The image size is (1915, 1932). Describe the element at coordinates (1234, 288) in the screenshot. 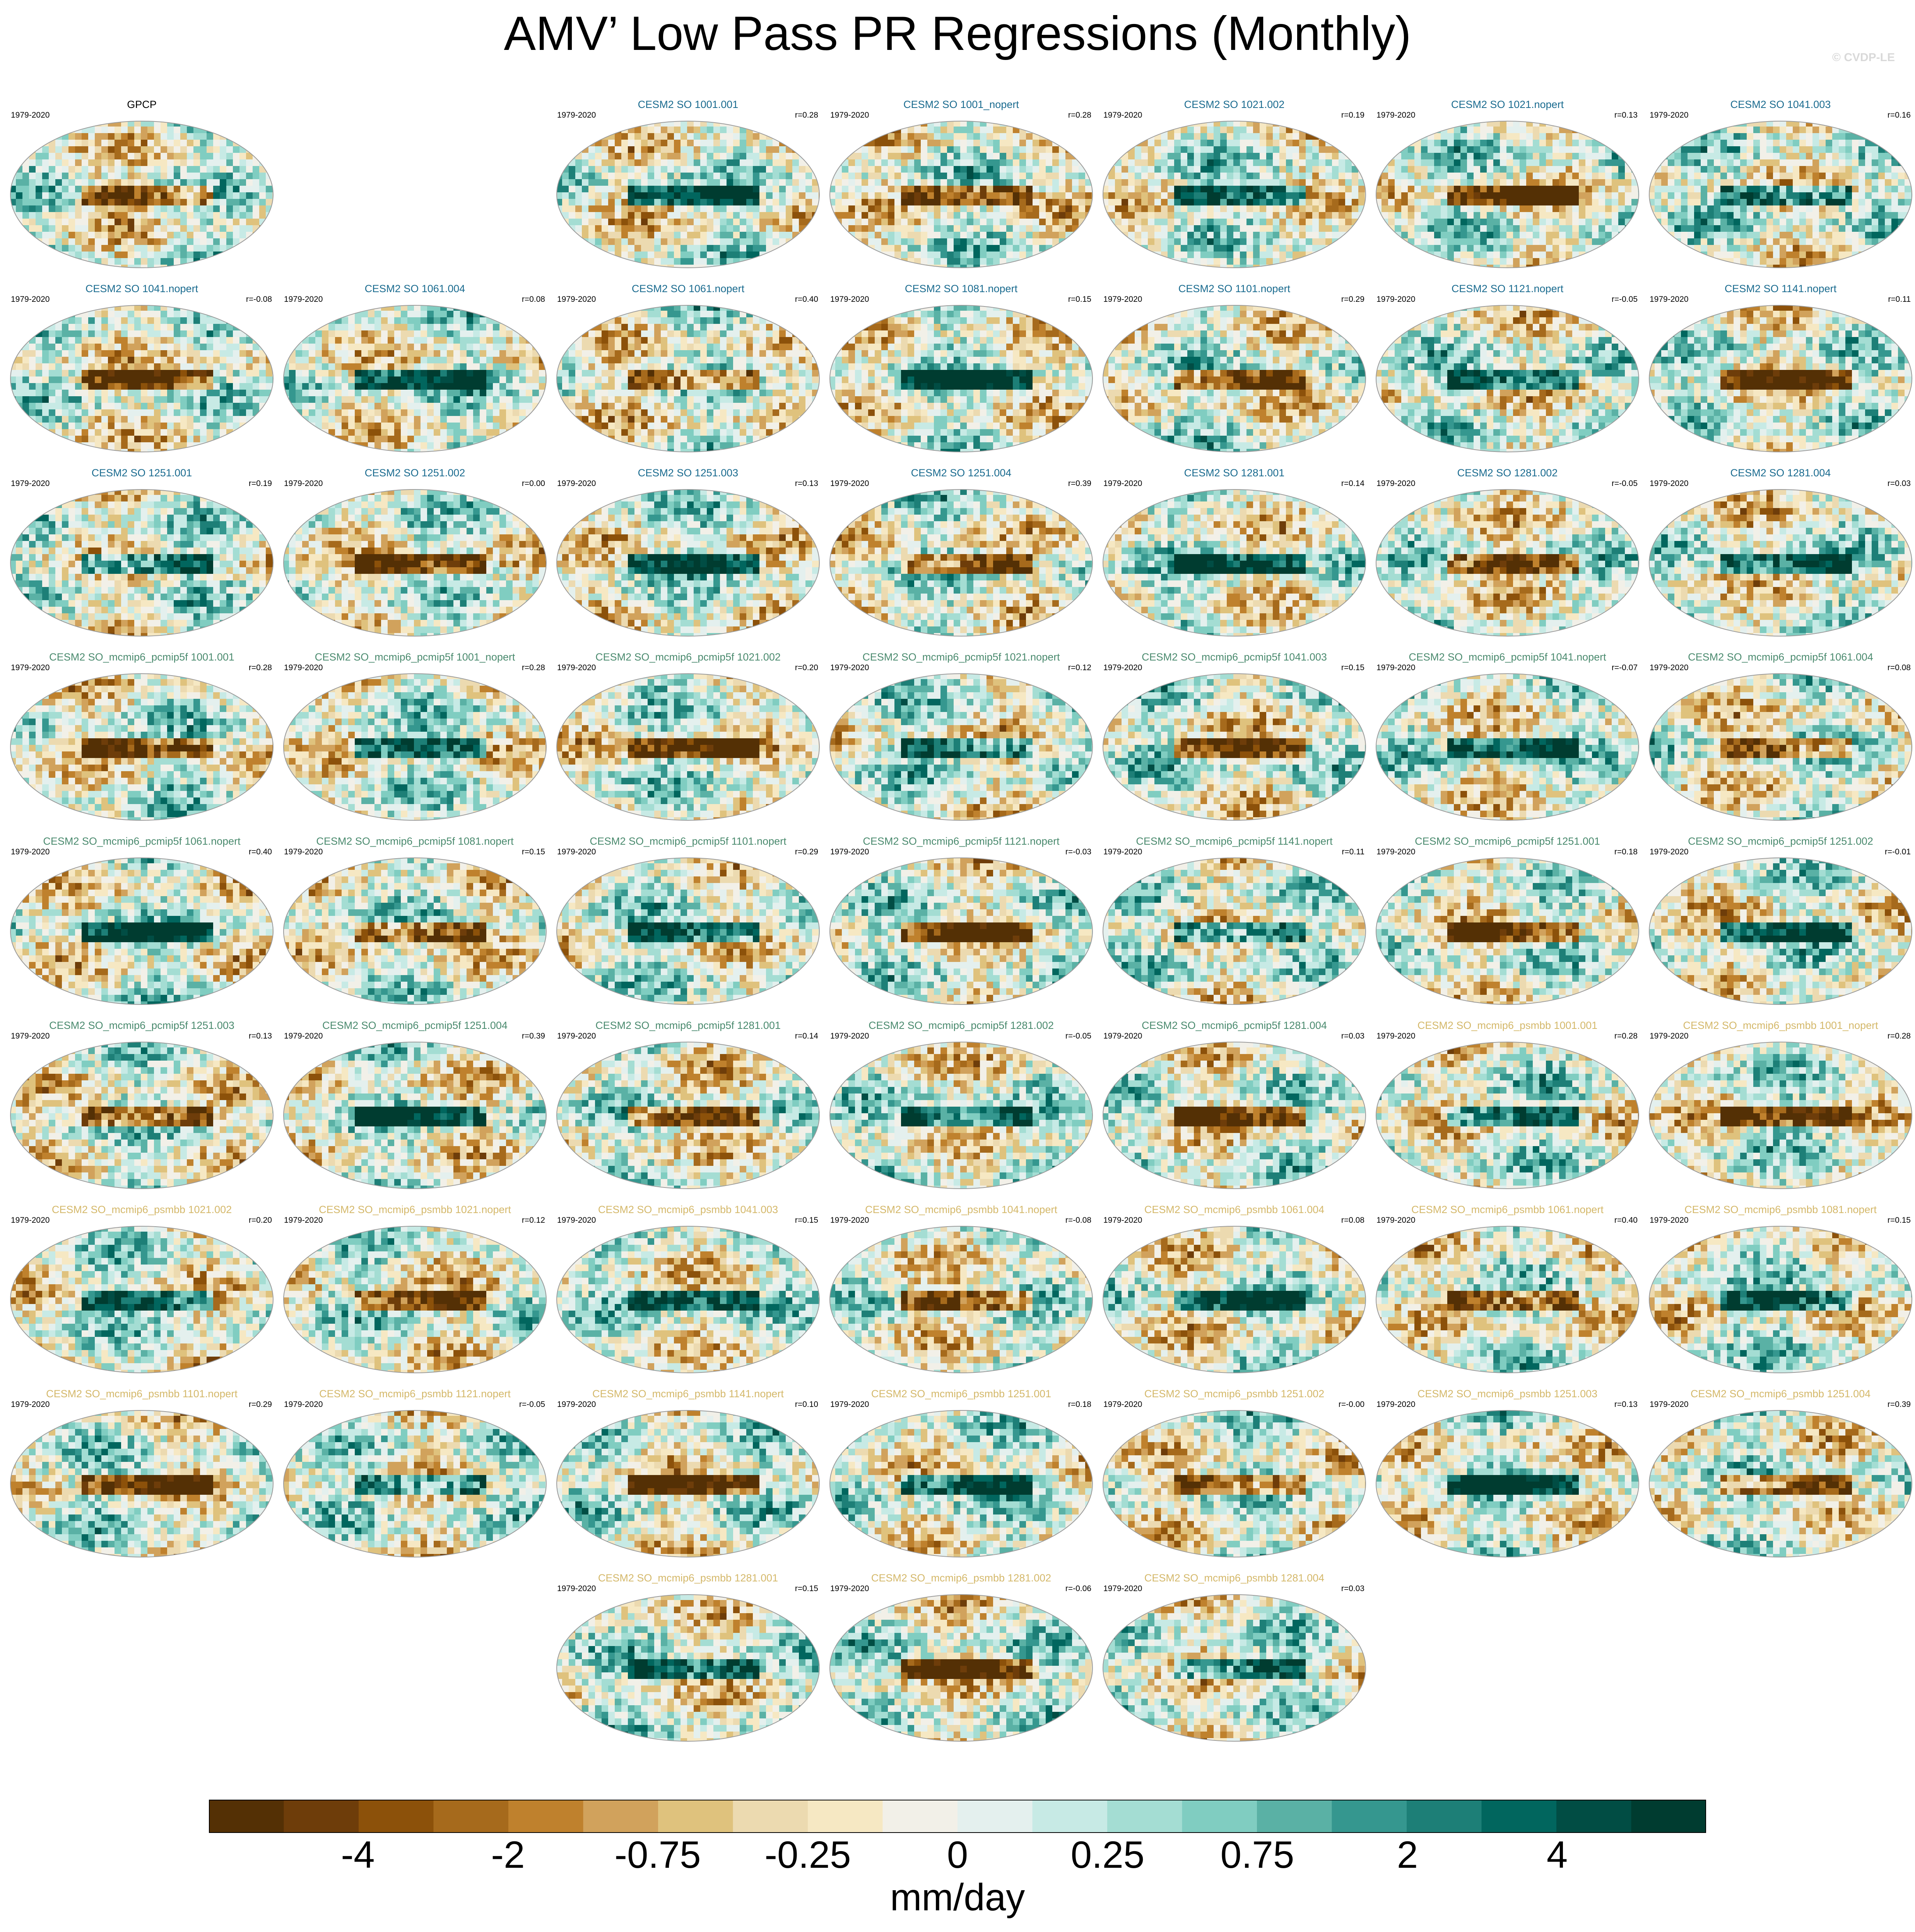

I see `panel-title: CESM2 SO 1101.nopert` at that location.